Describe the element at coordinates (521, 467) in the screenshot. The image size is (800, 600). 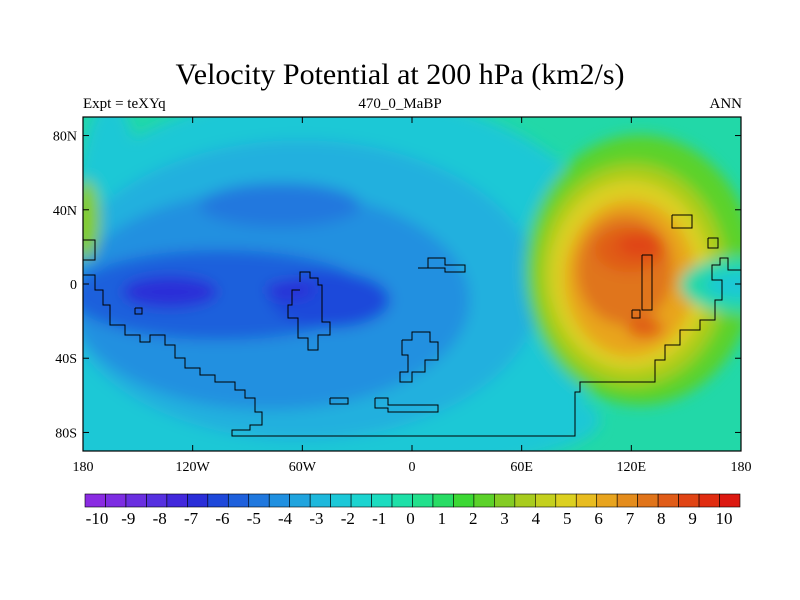
I see `x-tick-label: 60E` at that location.